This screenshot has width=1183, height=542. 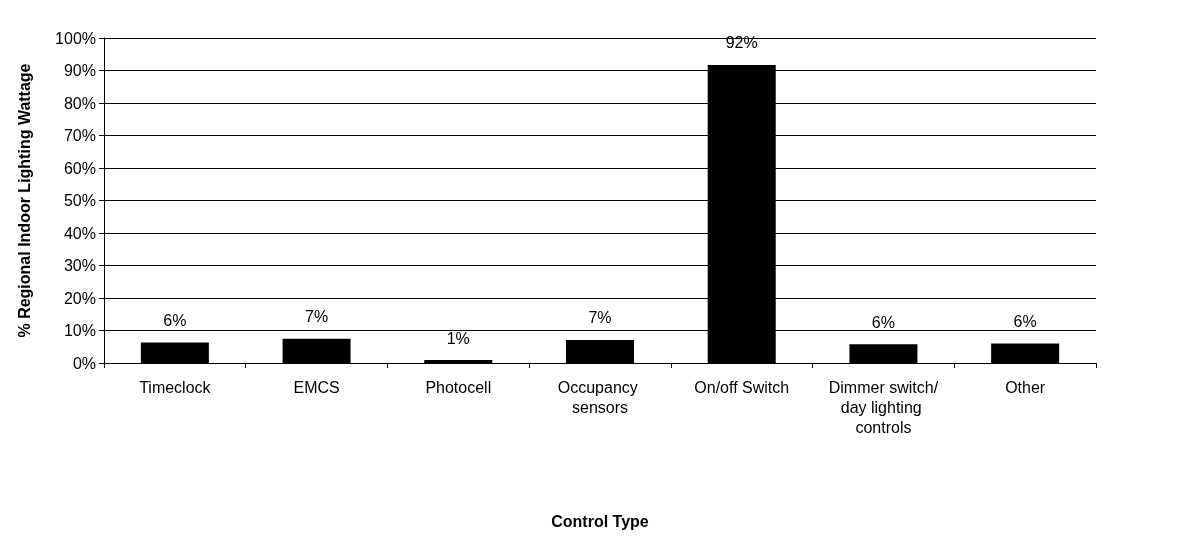 What do you see at coordinates (883, 407) in the screenshot?
I see `x-tick-label: Dimmer switch/day lighting controls` at bounding box center [883, 407].